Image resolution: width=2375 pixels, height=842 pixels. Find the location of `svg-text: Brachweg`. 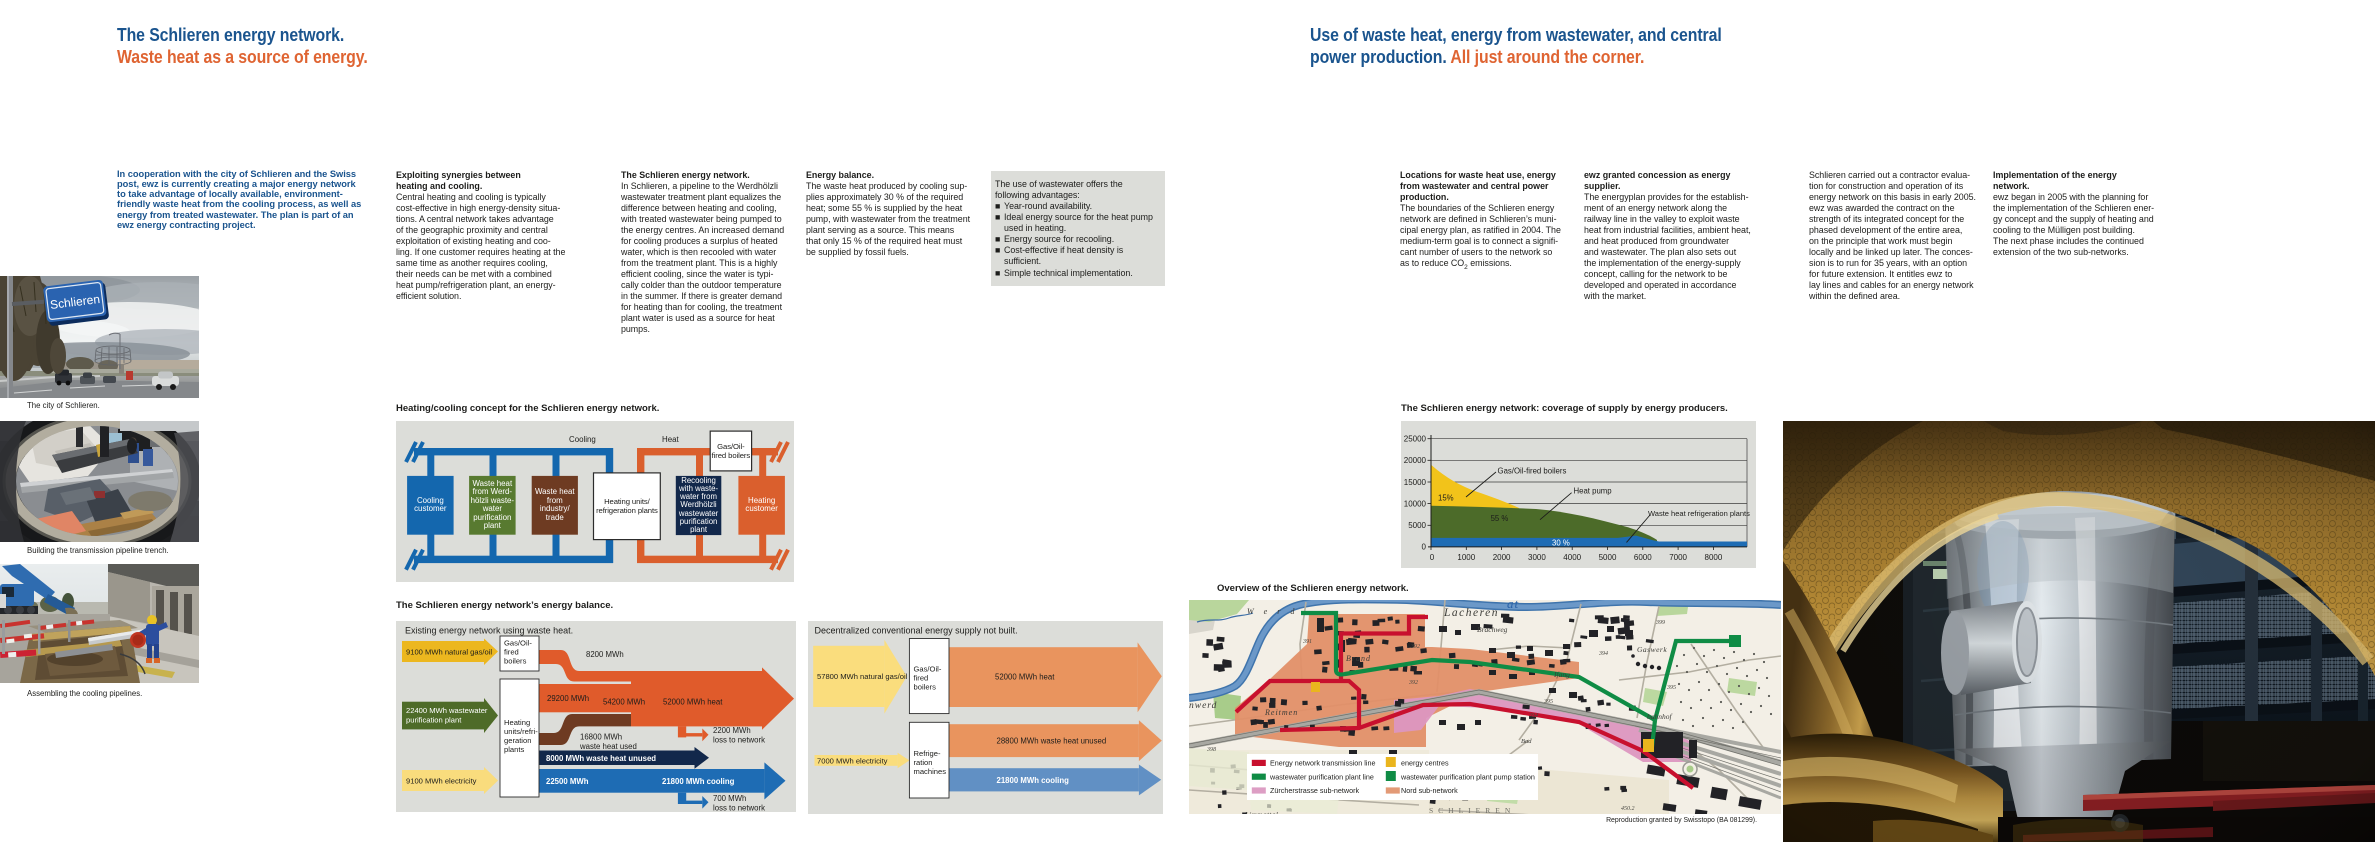

svg-text: Brachweg is located at coordinates (1492, 629).